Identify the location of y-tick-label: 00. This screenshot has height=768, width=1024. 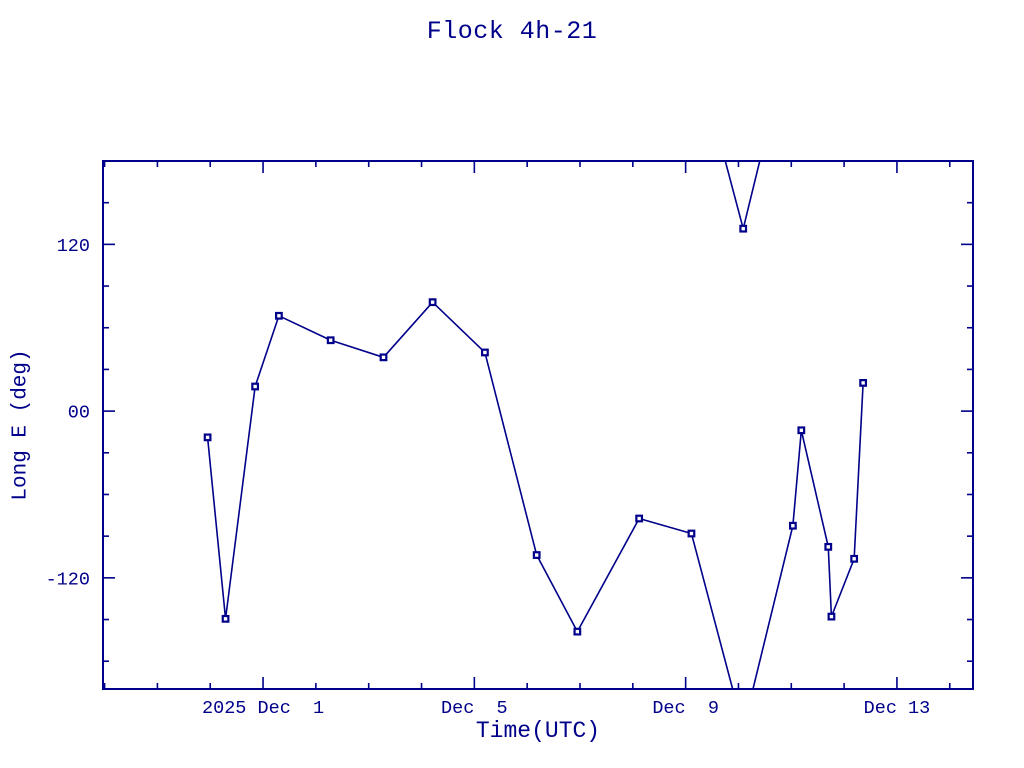
(79, 413).